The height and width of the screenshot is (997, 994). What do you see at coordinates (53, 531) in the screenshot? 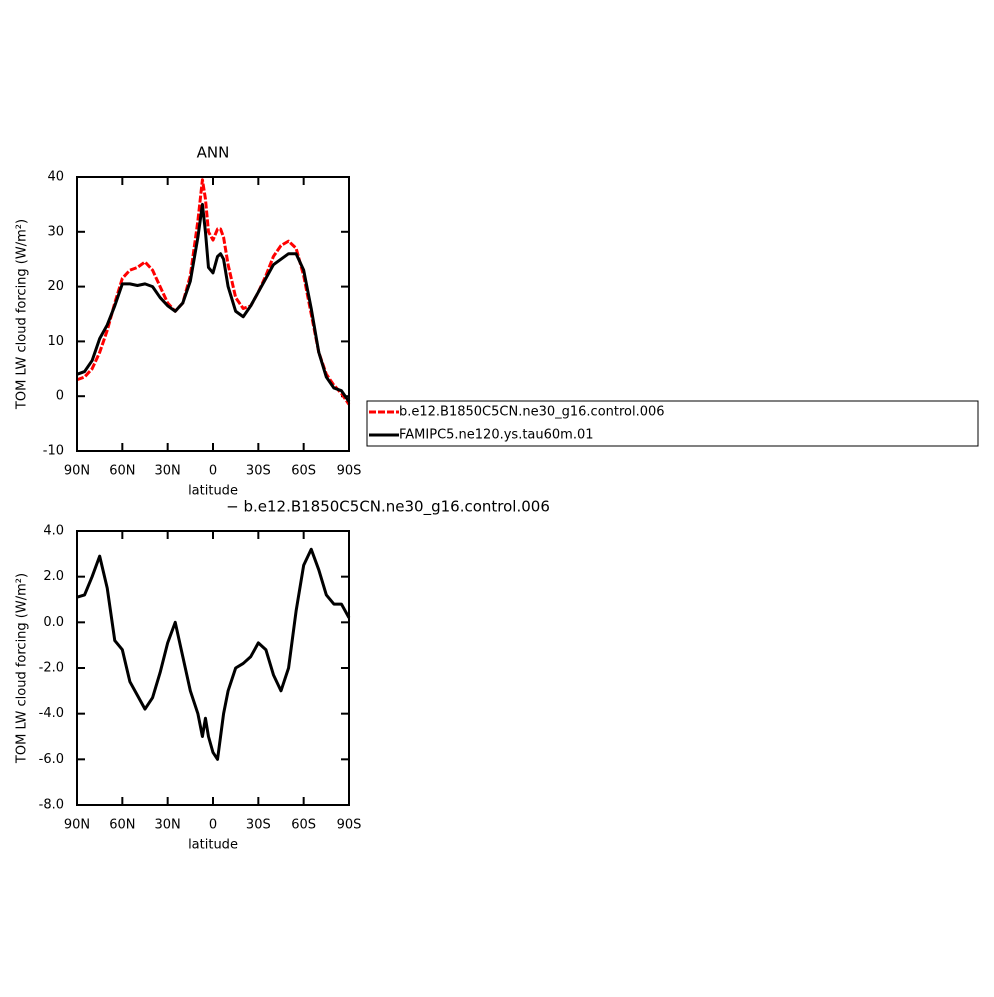
I see `y-tick-label: 4.0` at bounding box center [53, 531].